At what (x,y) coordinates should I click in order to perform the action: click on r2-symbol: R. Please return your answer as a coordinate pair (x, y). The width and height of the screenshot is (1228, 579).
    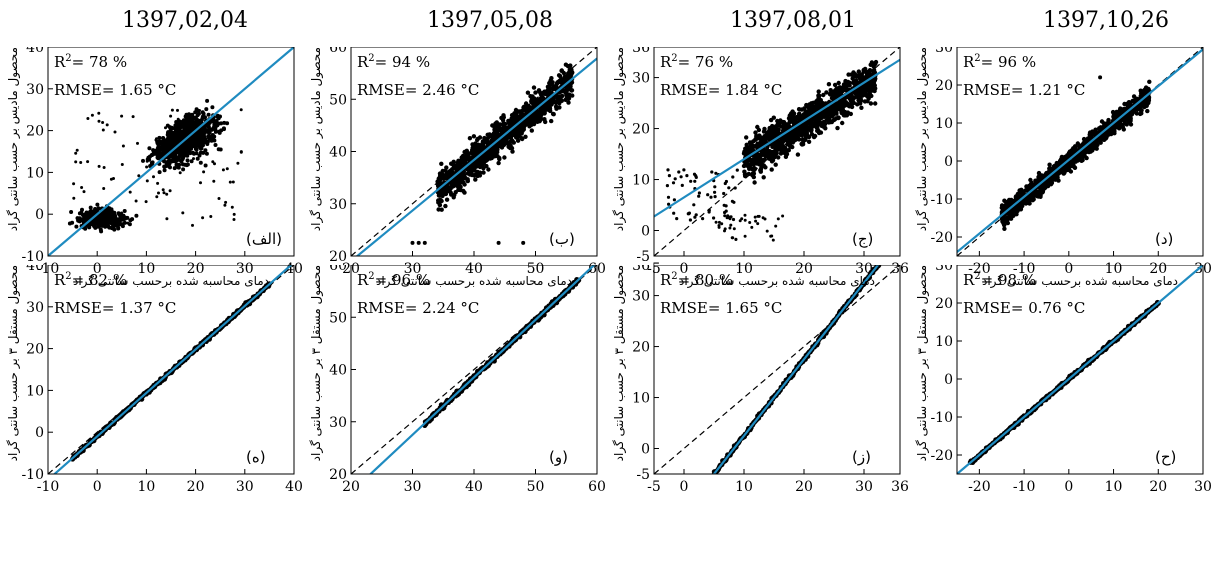
    Looking at the image, I should click on (363, 62).